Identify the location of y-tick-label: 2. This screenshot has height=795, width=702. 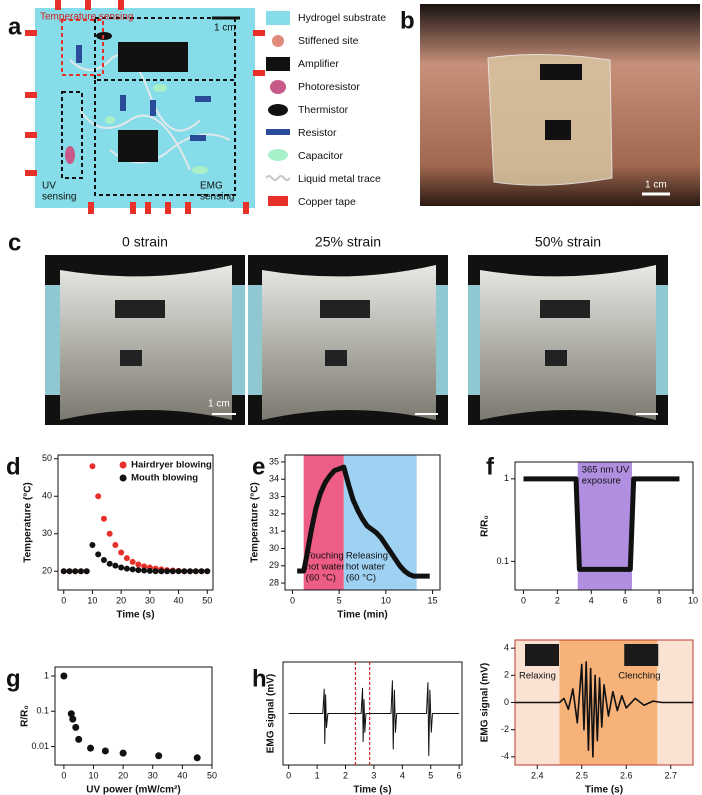
(506, 675).